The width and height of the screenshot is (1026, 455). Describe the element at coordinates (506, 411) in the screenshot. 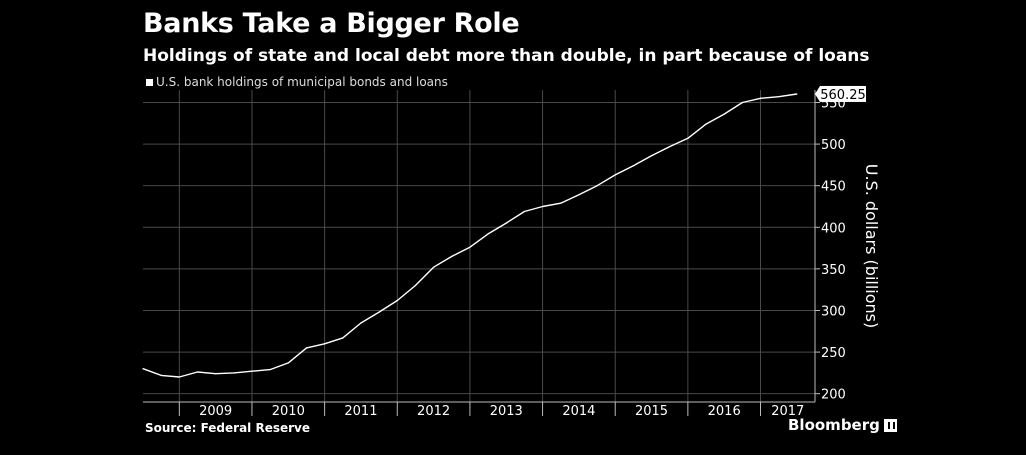

I see `x-tick-label: 2013` at that location.